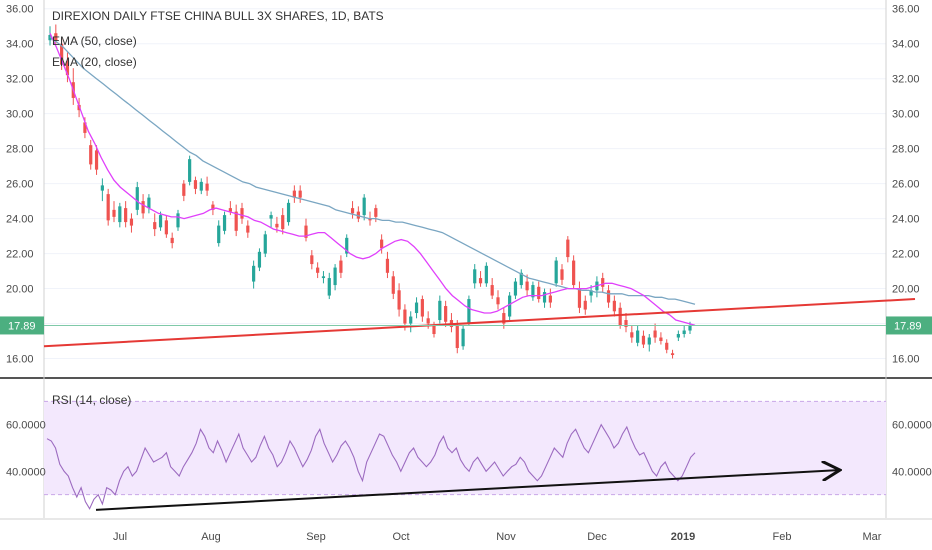 The width and height of the screenshot is (932, 550). Describe the element at coordinates (466, 490) in the screenshot. I see `rsi-trendline-arrow` at that location.